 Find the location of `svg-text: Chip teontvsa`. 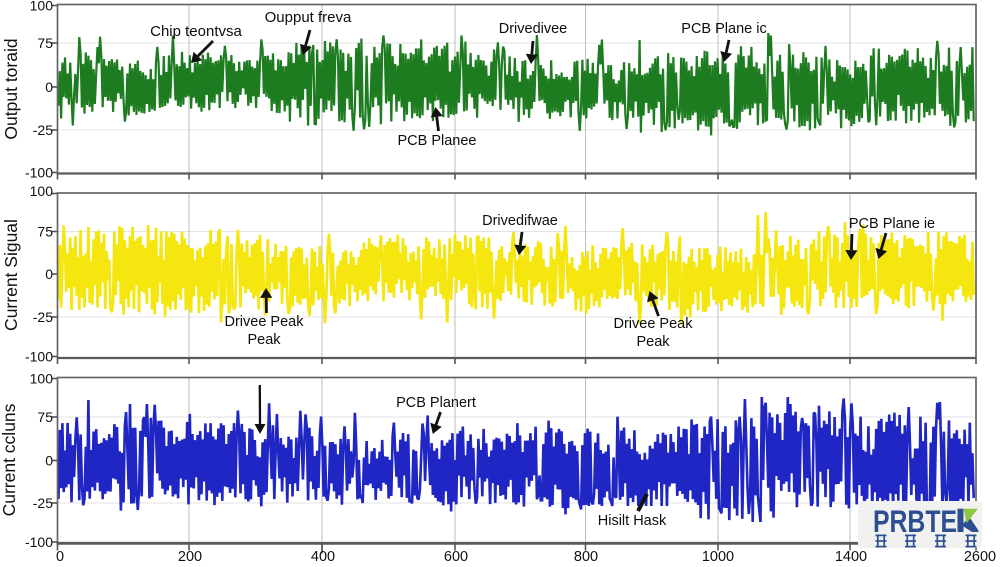

svg-text: Chip teontvsa is located at coordinates (196, 31).